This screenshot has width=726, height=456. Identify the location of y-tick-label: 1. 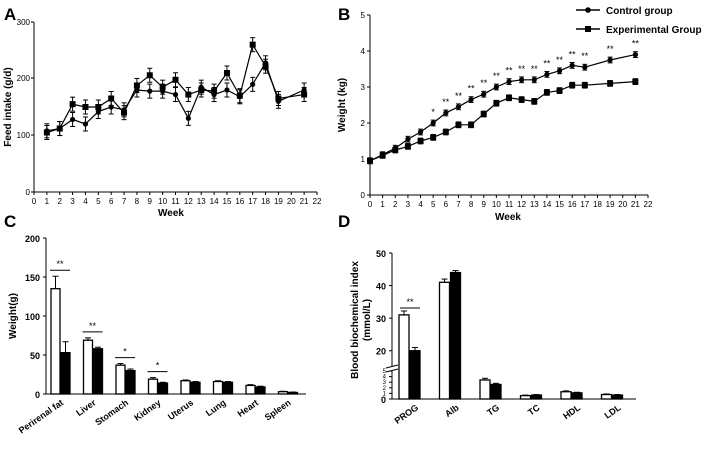
(385, 394).